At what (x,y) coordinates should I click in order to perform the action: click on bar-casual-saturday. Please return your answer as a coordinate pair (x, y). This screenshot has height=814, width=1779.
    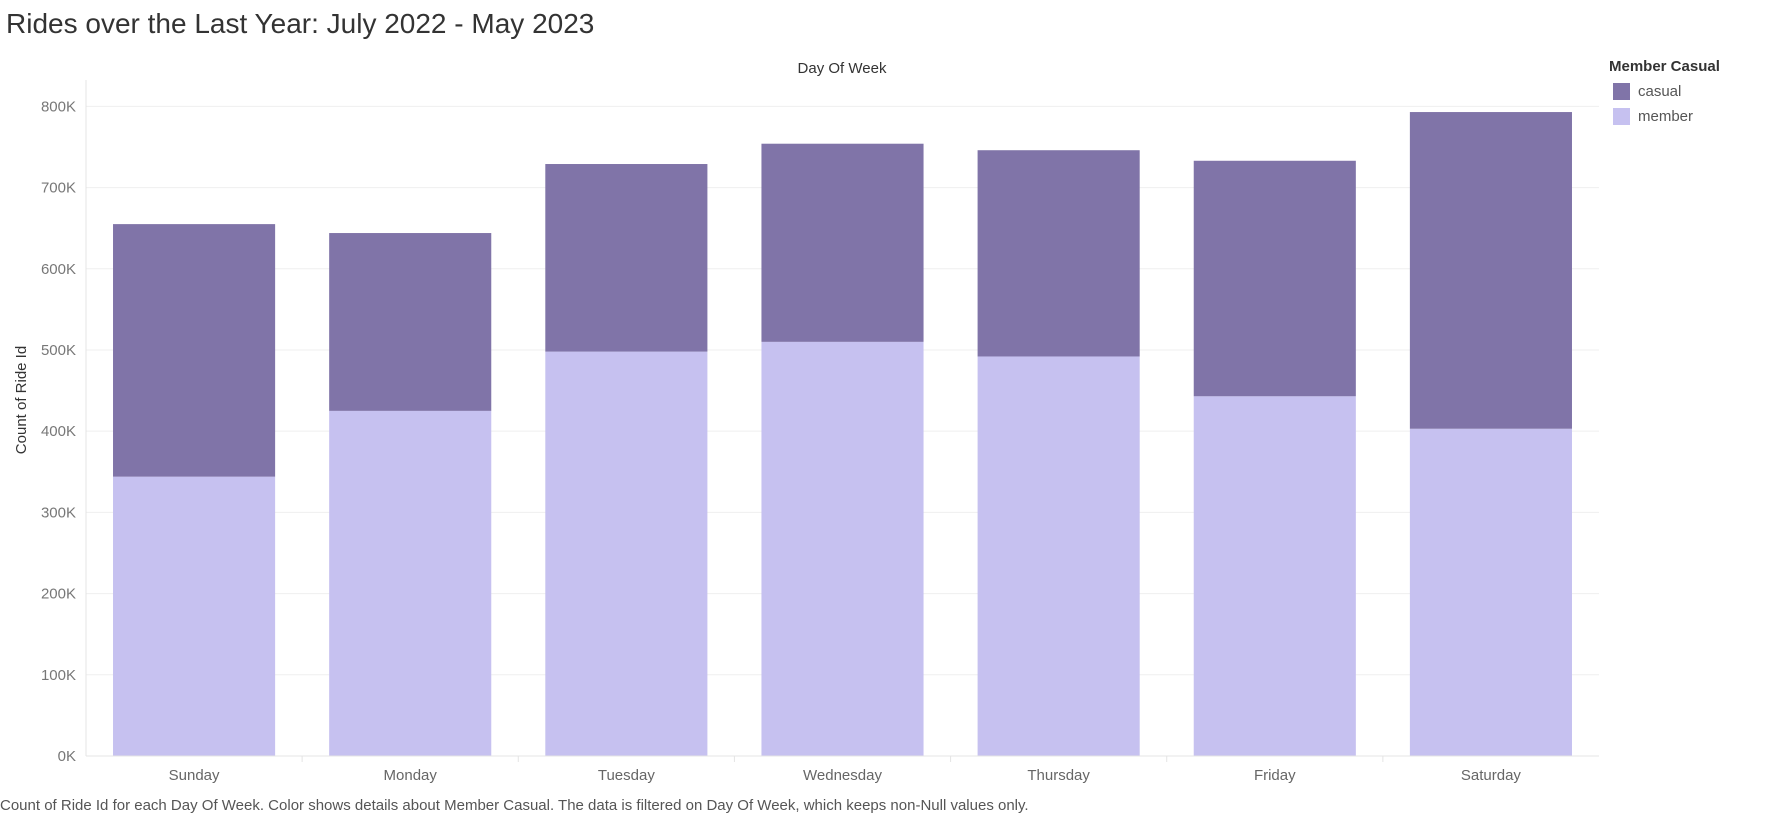
    Looking at the image, I should click on (1490, 270).